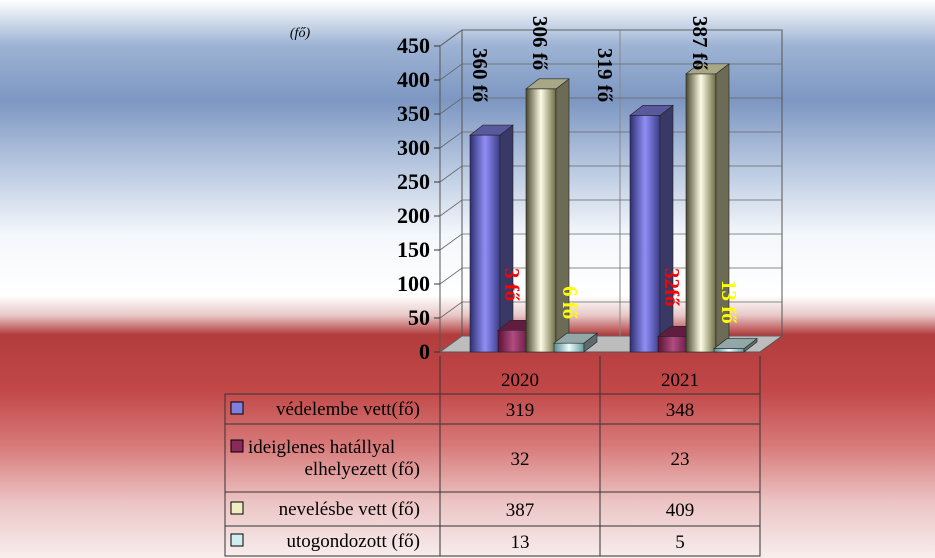 Image resolution: width=935 pixels, height=558 pixels. Describe the element at coordinates (413, 249) in the screenshot. I see `y-tick-label: 150` at that location.